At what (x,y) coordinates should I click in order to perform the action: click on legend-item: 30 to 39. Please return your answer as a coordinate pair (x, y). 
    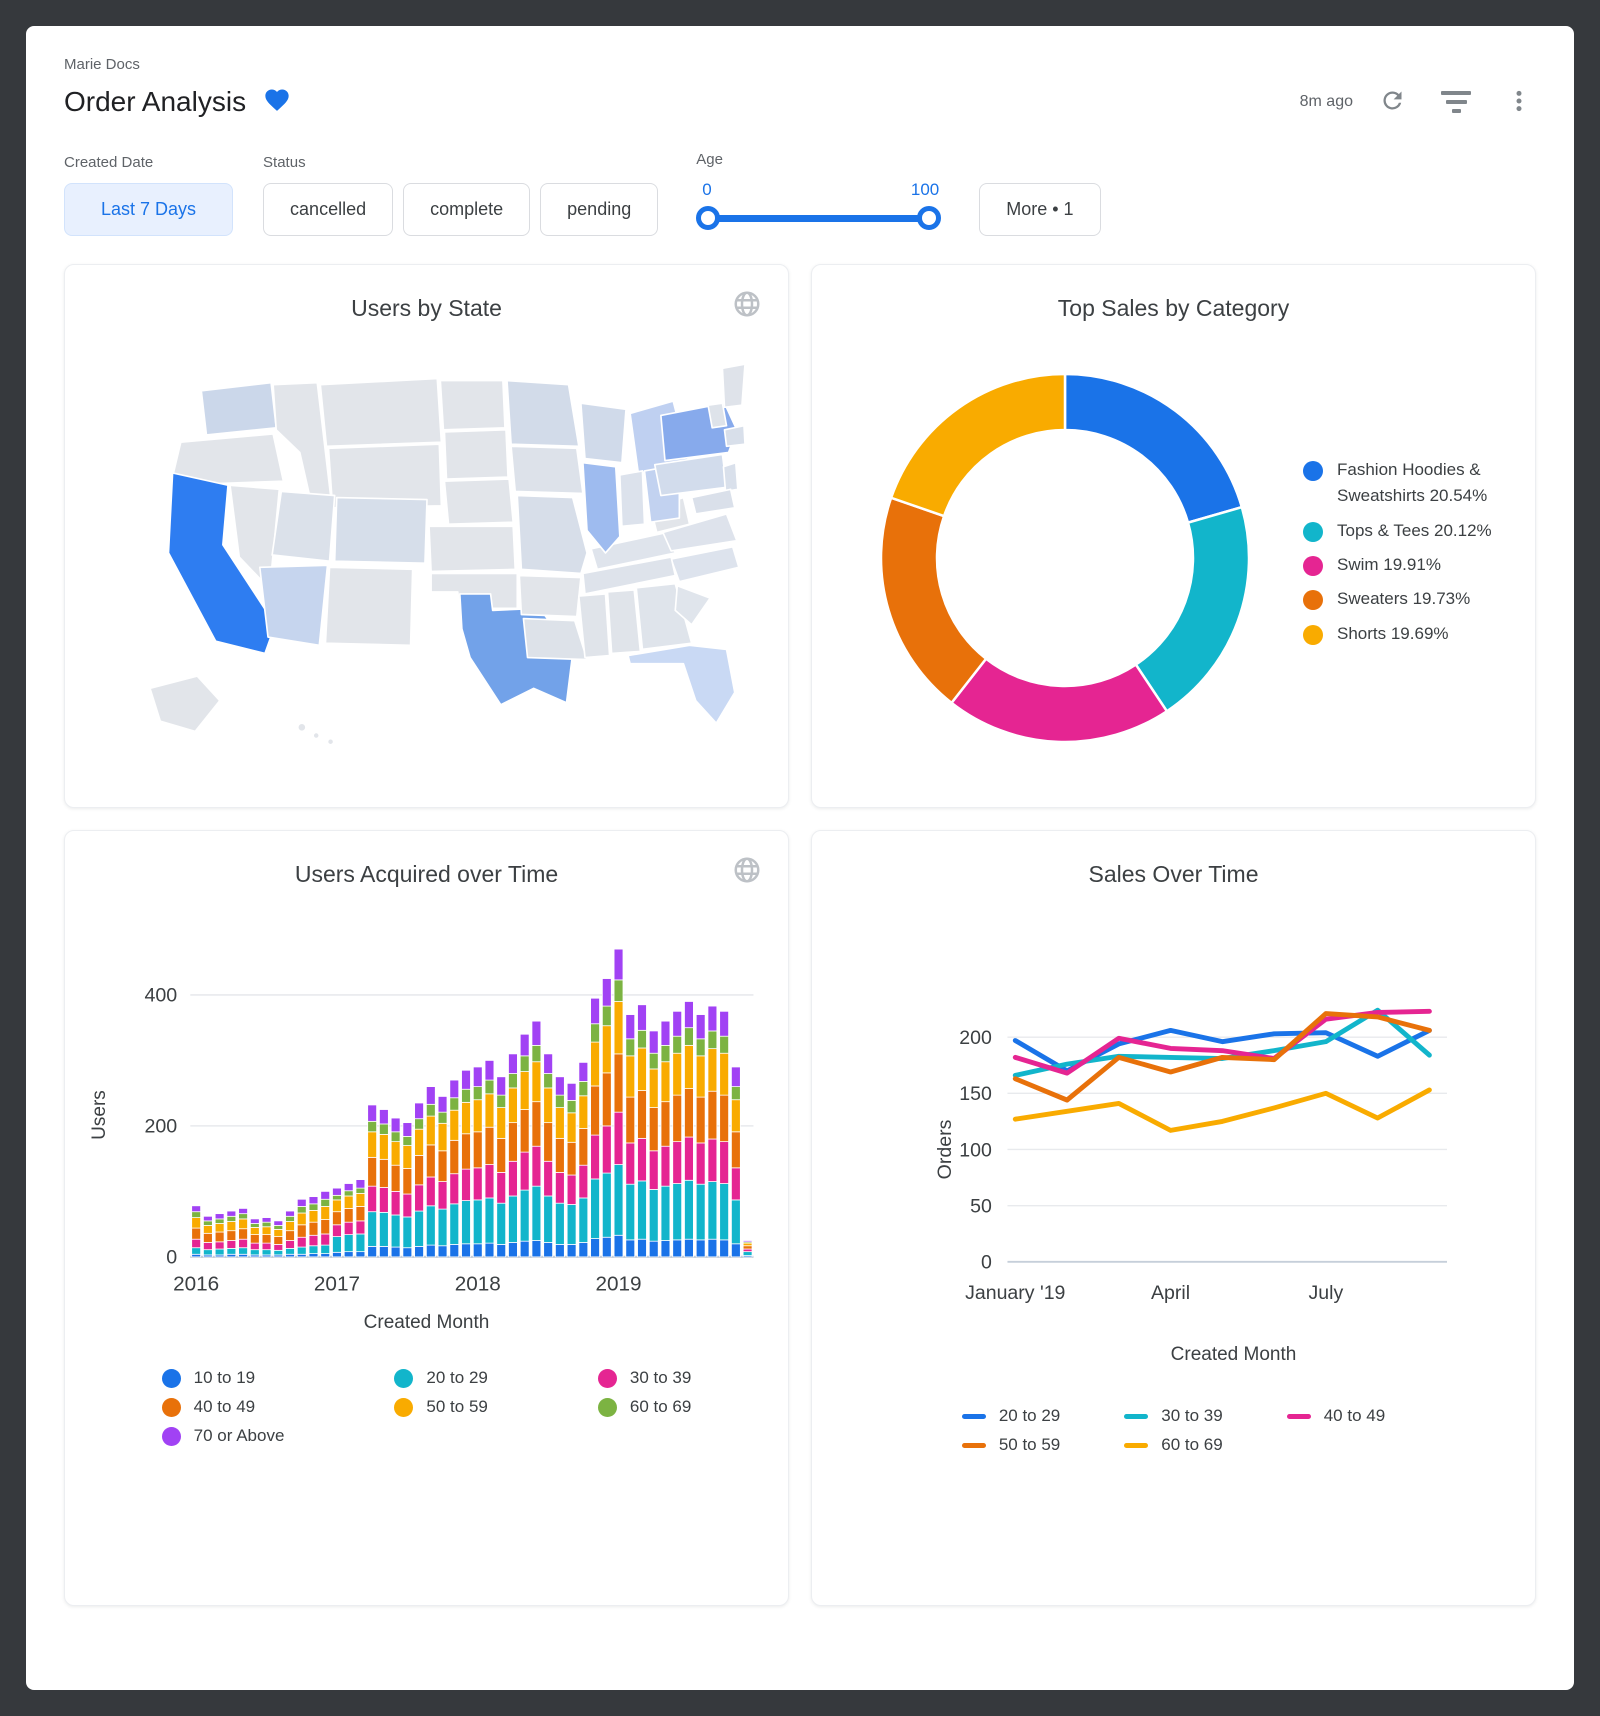
    Looking at the image, I should click on (644, 1378).